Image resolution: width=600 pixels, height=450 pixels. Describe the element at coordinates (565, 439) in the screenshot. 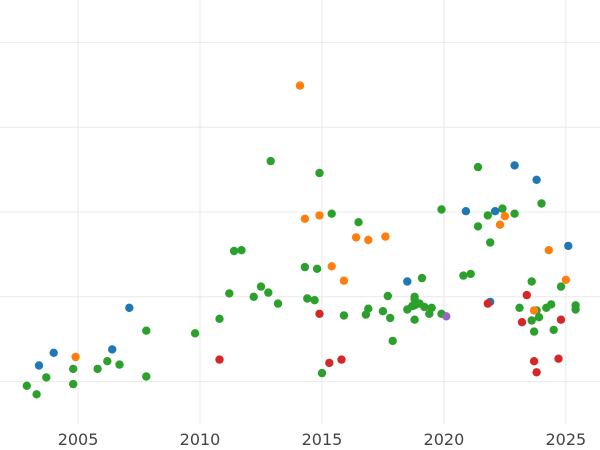

I see `x-tick-label-2025: 2025` at that location.